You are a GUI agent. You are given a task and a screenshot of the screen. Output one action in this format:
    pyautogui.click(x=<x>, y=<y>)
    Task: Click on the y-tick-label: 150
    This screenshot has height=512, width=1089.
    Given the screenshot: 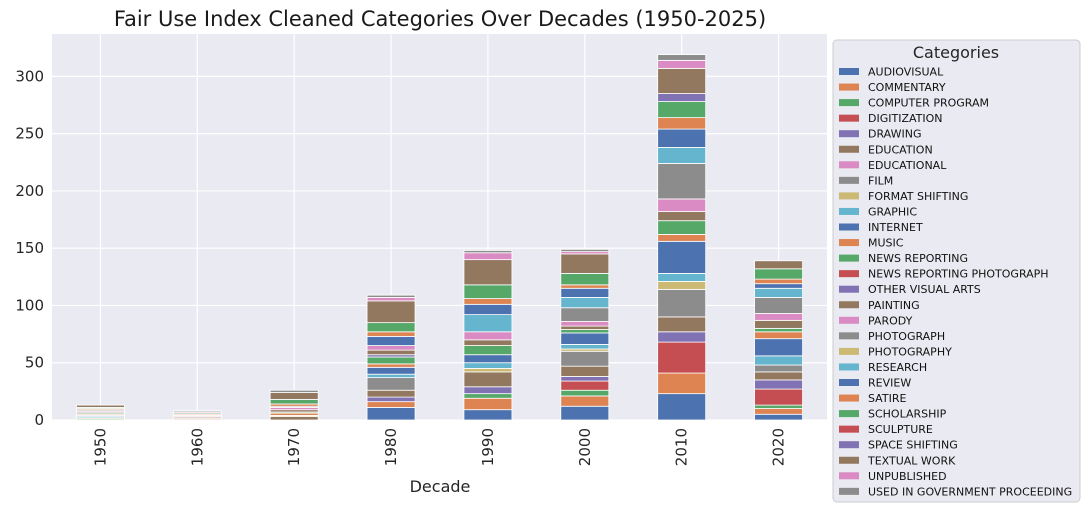 What is the action you would take?
    pyautogui.click(x=29, y=248)
    